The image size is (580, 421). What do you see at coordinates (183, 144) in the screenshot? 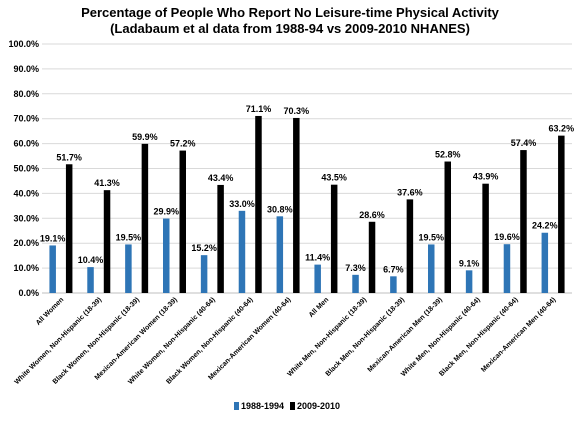
I see `data-label: 57.2%` at bounding box center [183, 144].